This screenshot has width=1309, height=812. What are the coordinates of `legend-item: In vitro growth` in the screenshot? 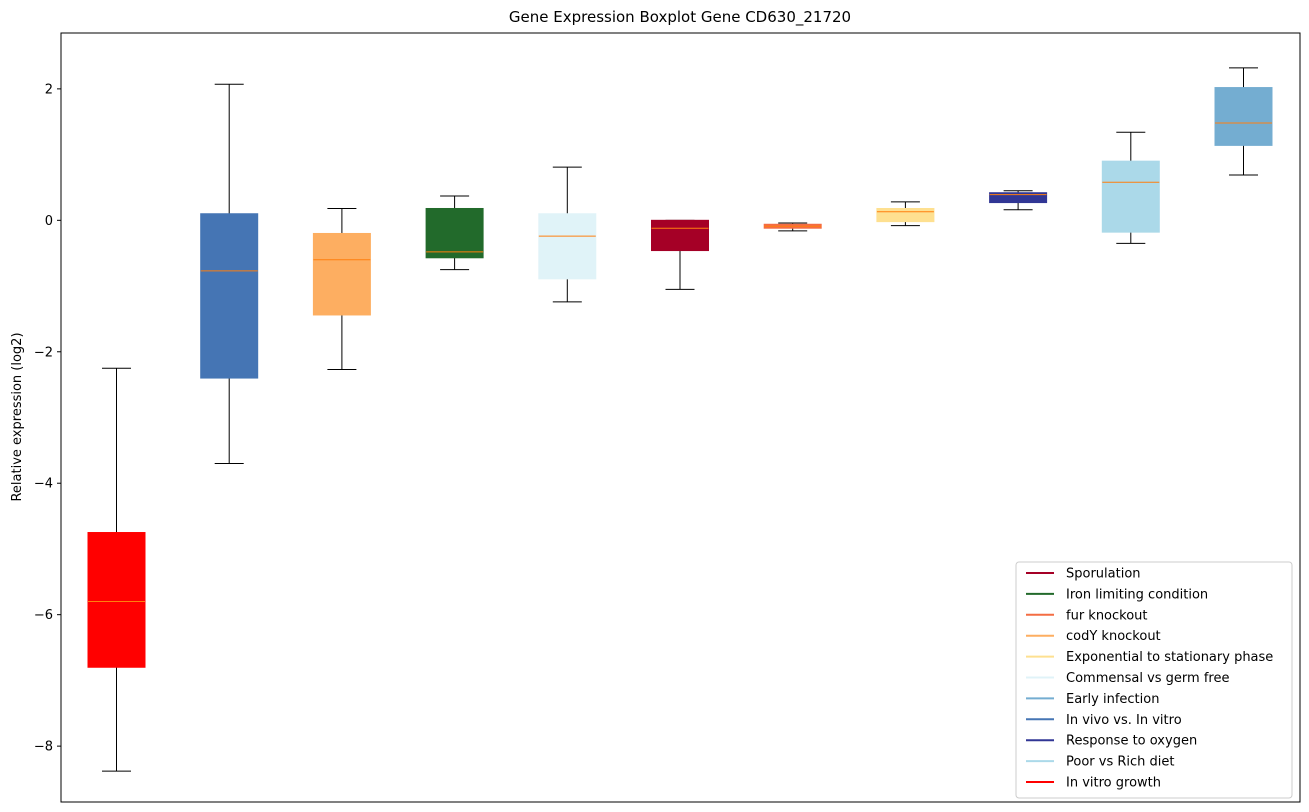 It's located at (1093, 783).